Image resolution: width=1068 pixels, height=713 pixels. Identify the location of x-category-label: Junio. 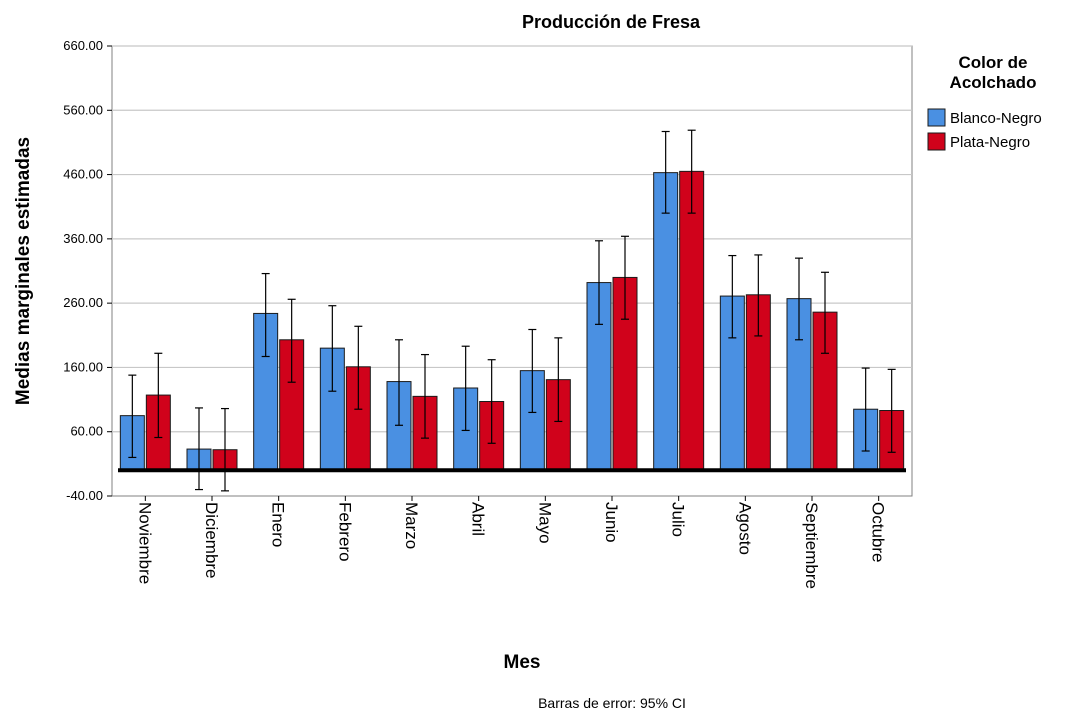
(611, 522).